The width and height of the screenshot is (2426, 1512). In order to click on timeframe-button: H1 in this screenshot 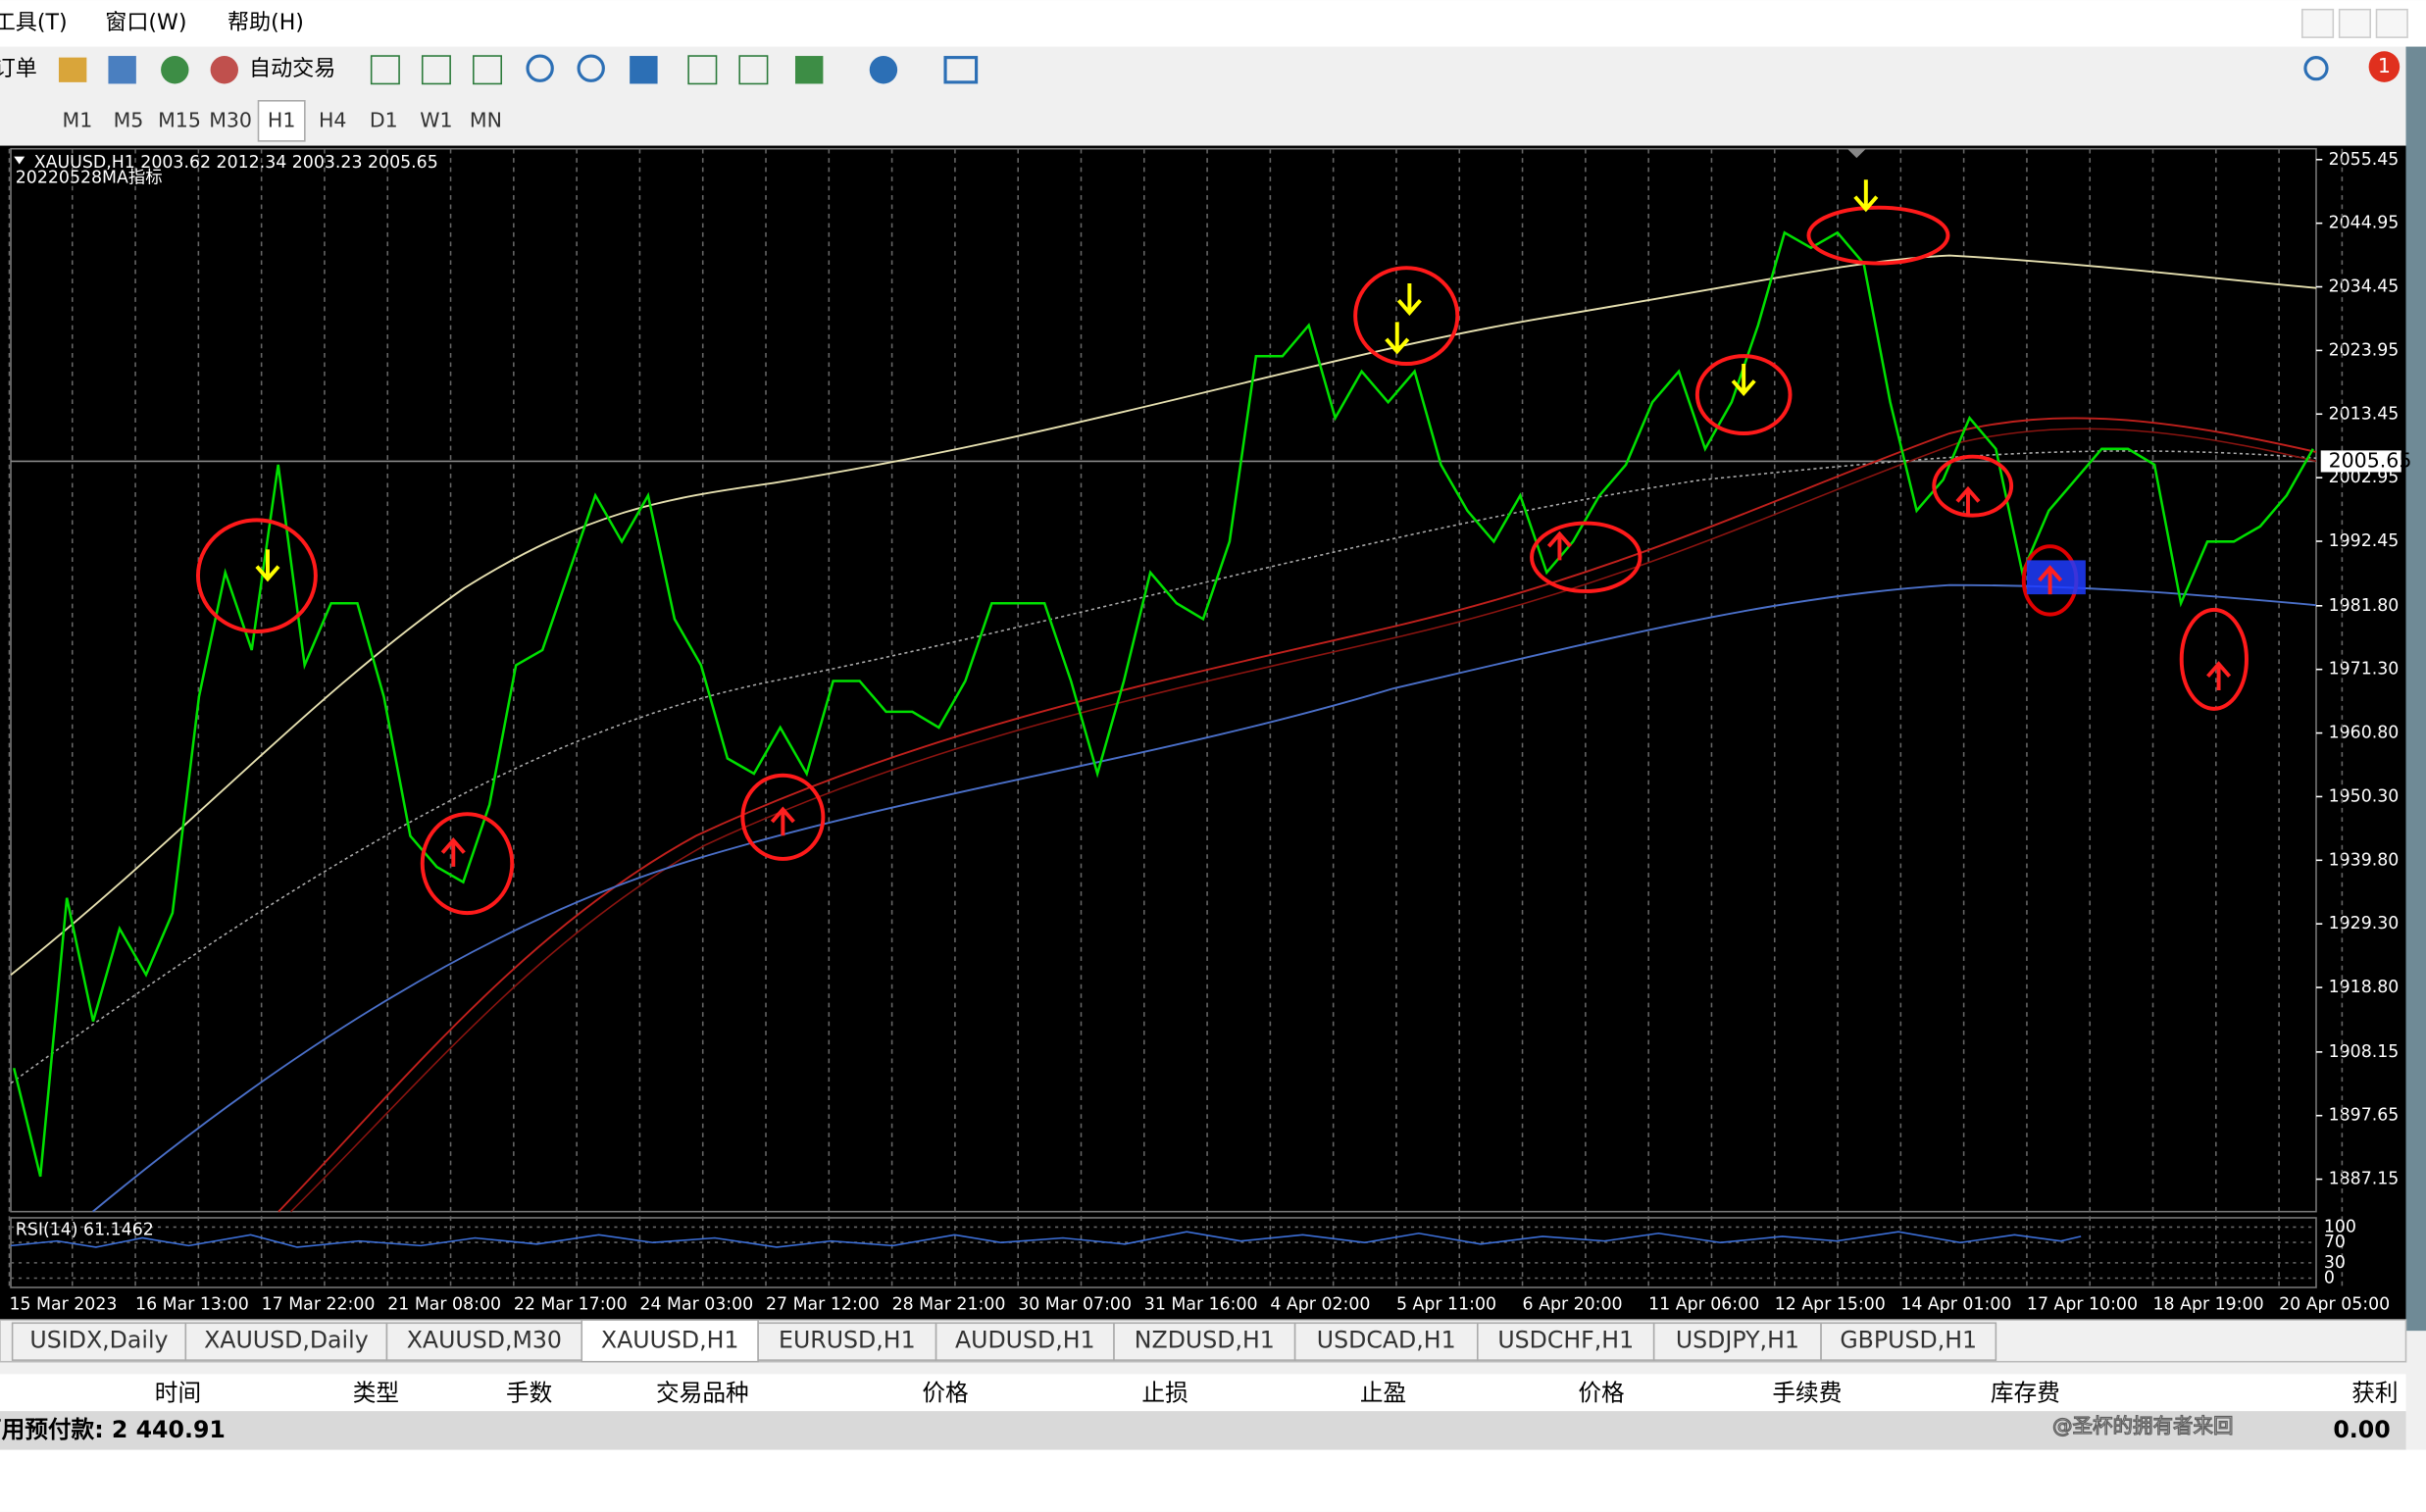, I will do `click(281, 119)`.